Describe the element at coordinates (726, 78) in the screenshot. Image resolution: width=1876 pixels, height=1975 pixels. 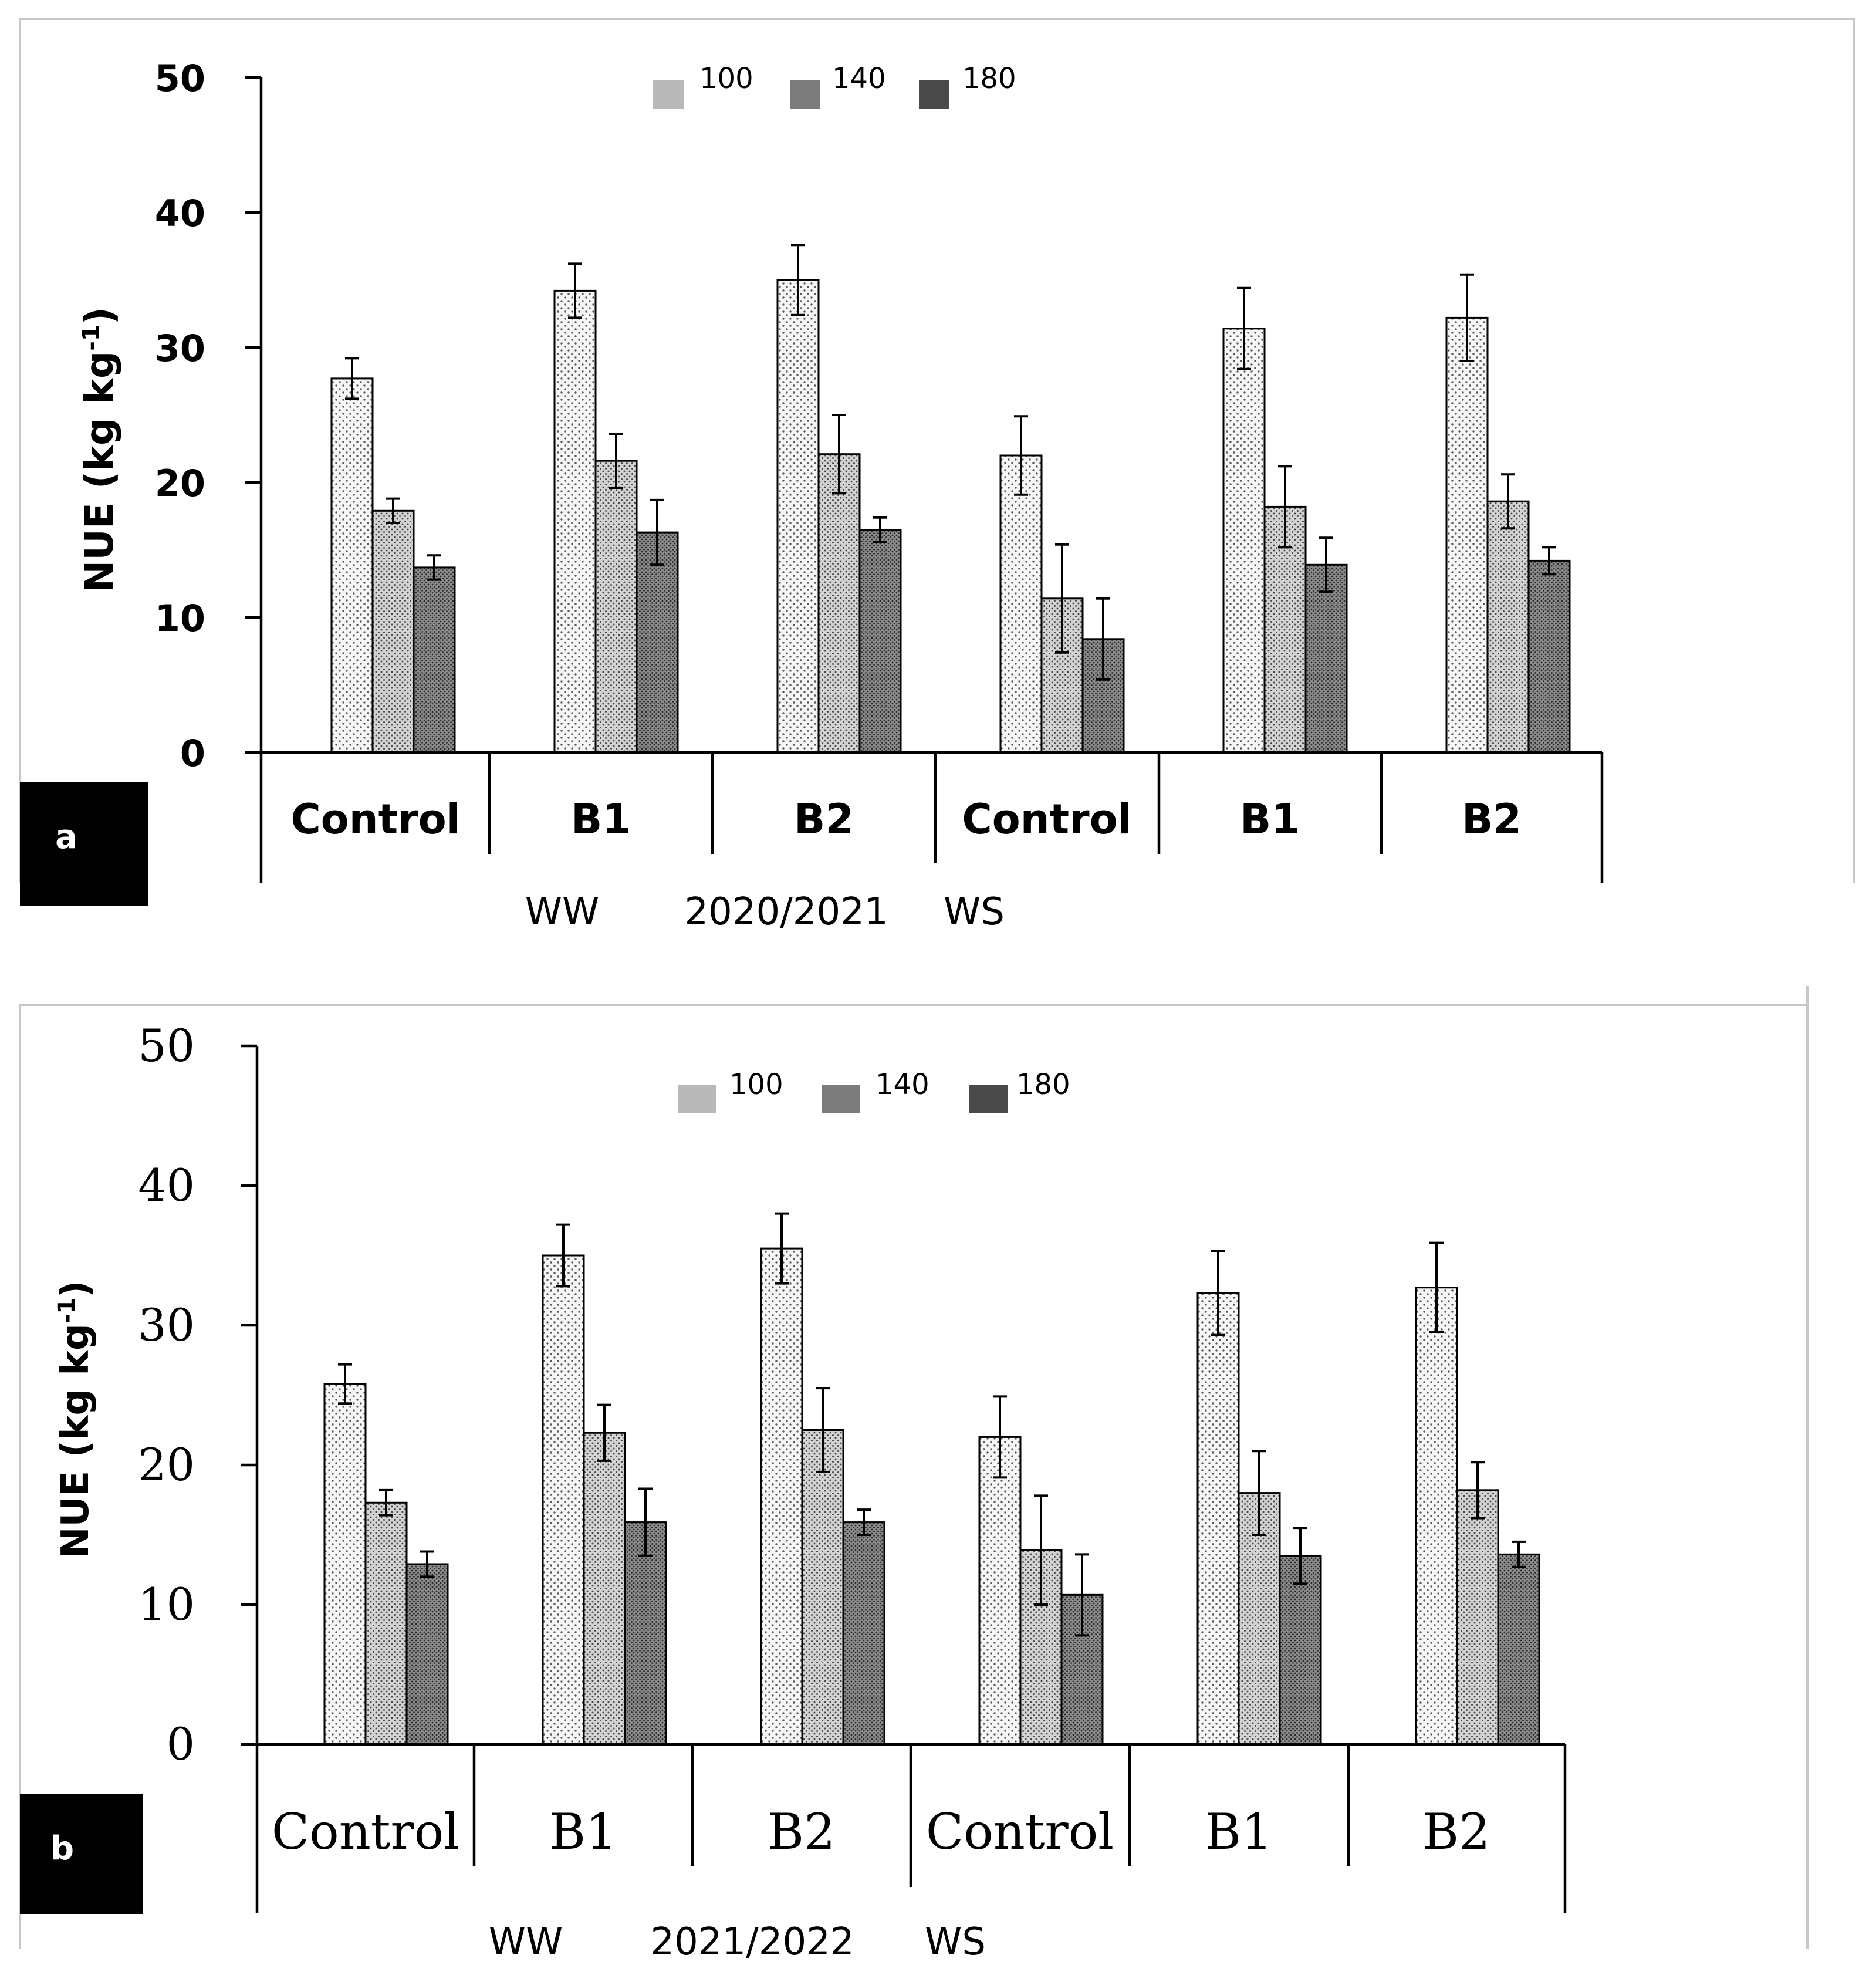
I see `legend-label-100: 100` at that location.